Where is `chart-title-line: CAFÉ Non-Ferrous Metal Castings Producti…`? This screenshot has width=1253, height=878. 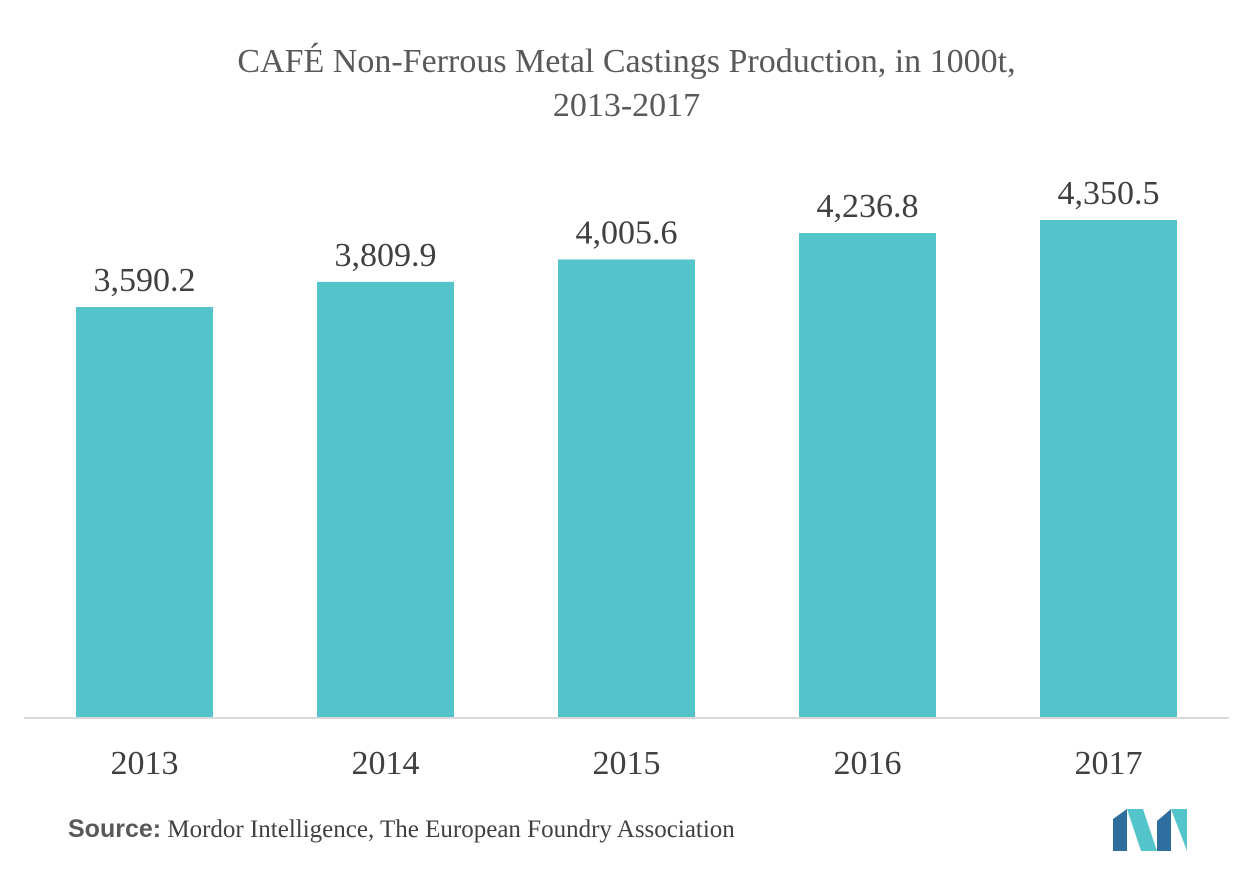 chart-title-line: CAFÉ Non-Ferrous Metal Castings Producti… is located at coordinates (626, 61).